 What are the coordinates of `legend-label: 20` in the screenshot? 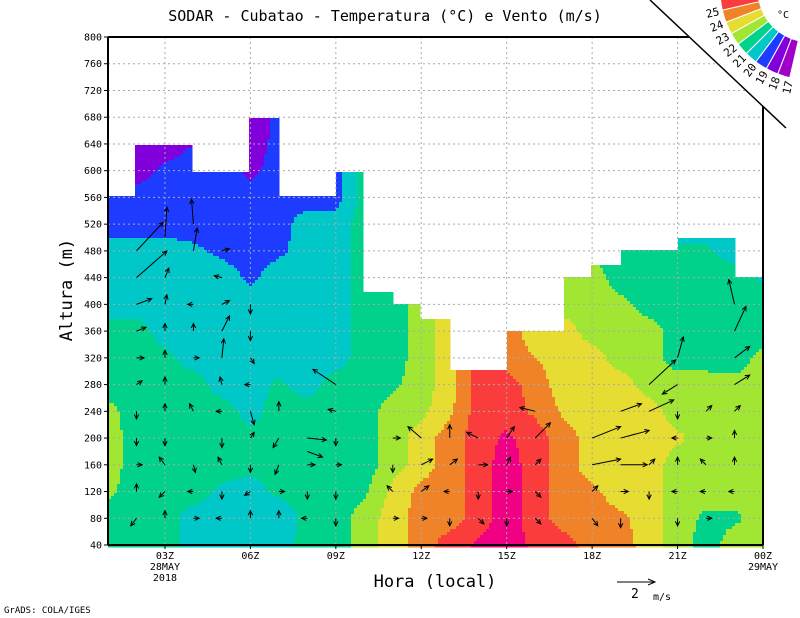 It's located at (750, 70).